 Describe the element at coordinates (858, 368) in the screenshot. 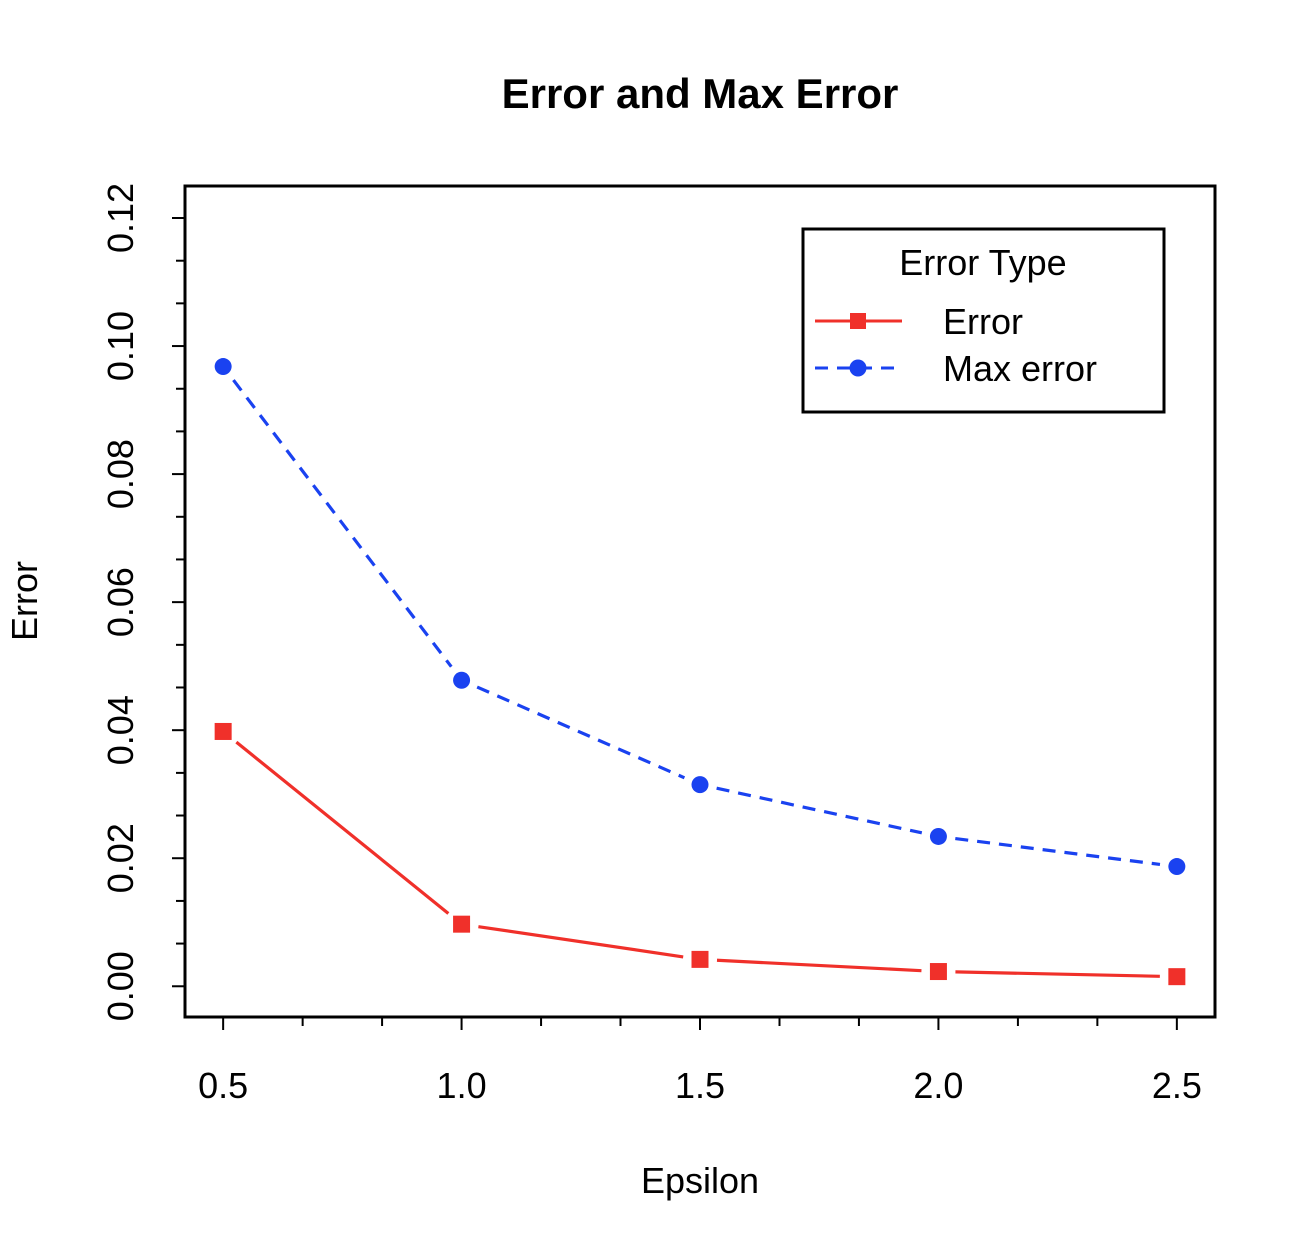

I see `legend-max-error-marker` at that location.